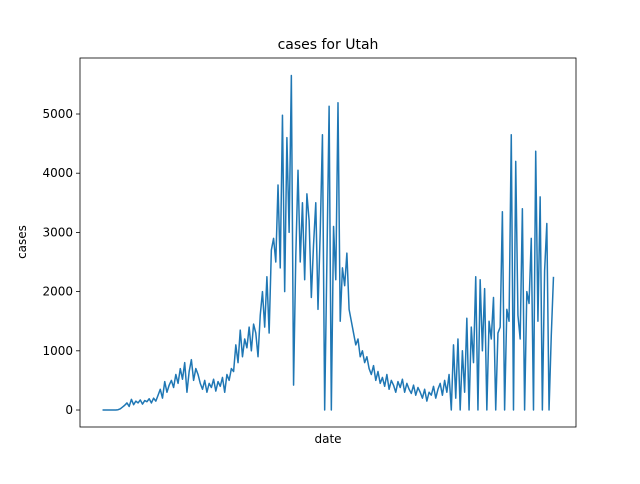  I want to click on y-tick-label: 2000, so click(57, 292).